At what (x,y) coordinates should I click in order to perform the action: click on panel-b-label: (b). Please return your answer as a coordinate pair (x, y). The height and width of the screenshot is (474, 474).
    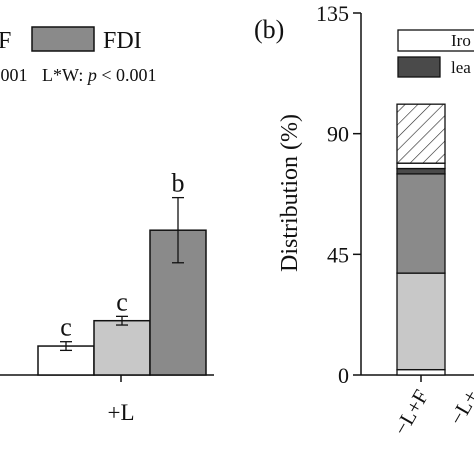
    Looking at the image, I should click on (269, 29).